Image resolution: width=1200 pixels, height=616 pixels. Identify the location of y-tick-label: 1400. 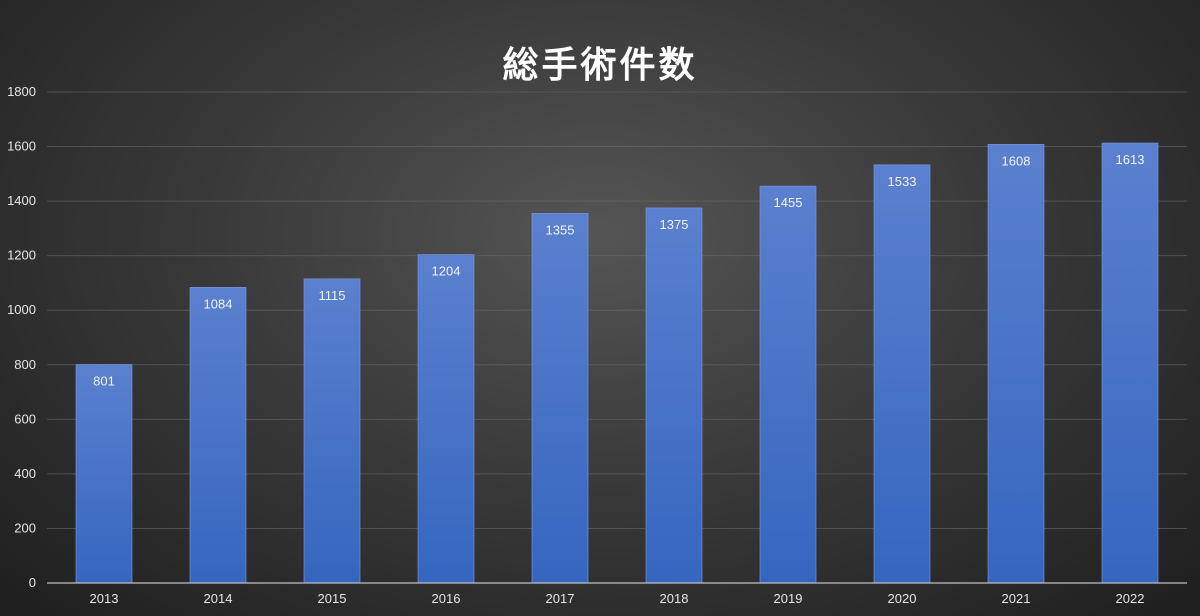
(21, 200).